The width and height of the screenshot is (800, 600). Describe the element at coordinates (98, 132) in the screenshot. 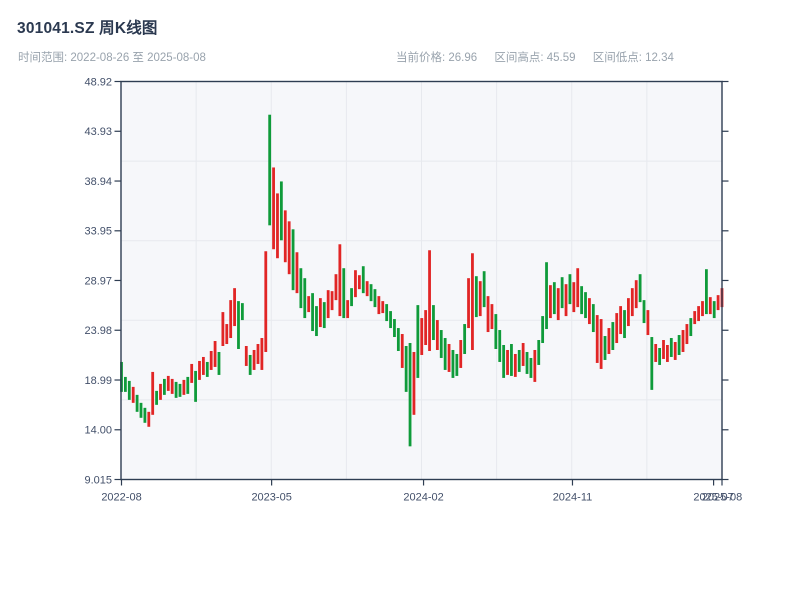

I see `y-tick-label: 43.93` at that location.